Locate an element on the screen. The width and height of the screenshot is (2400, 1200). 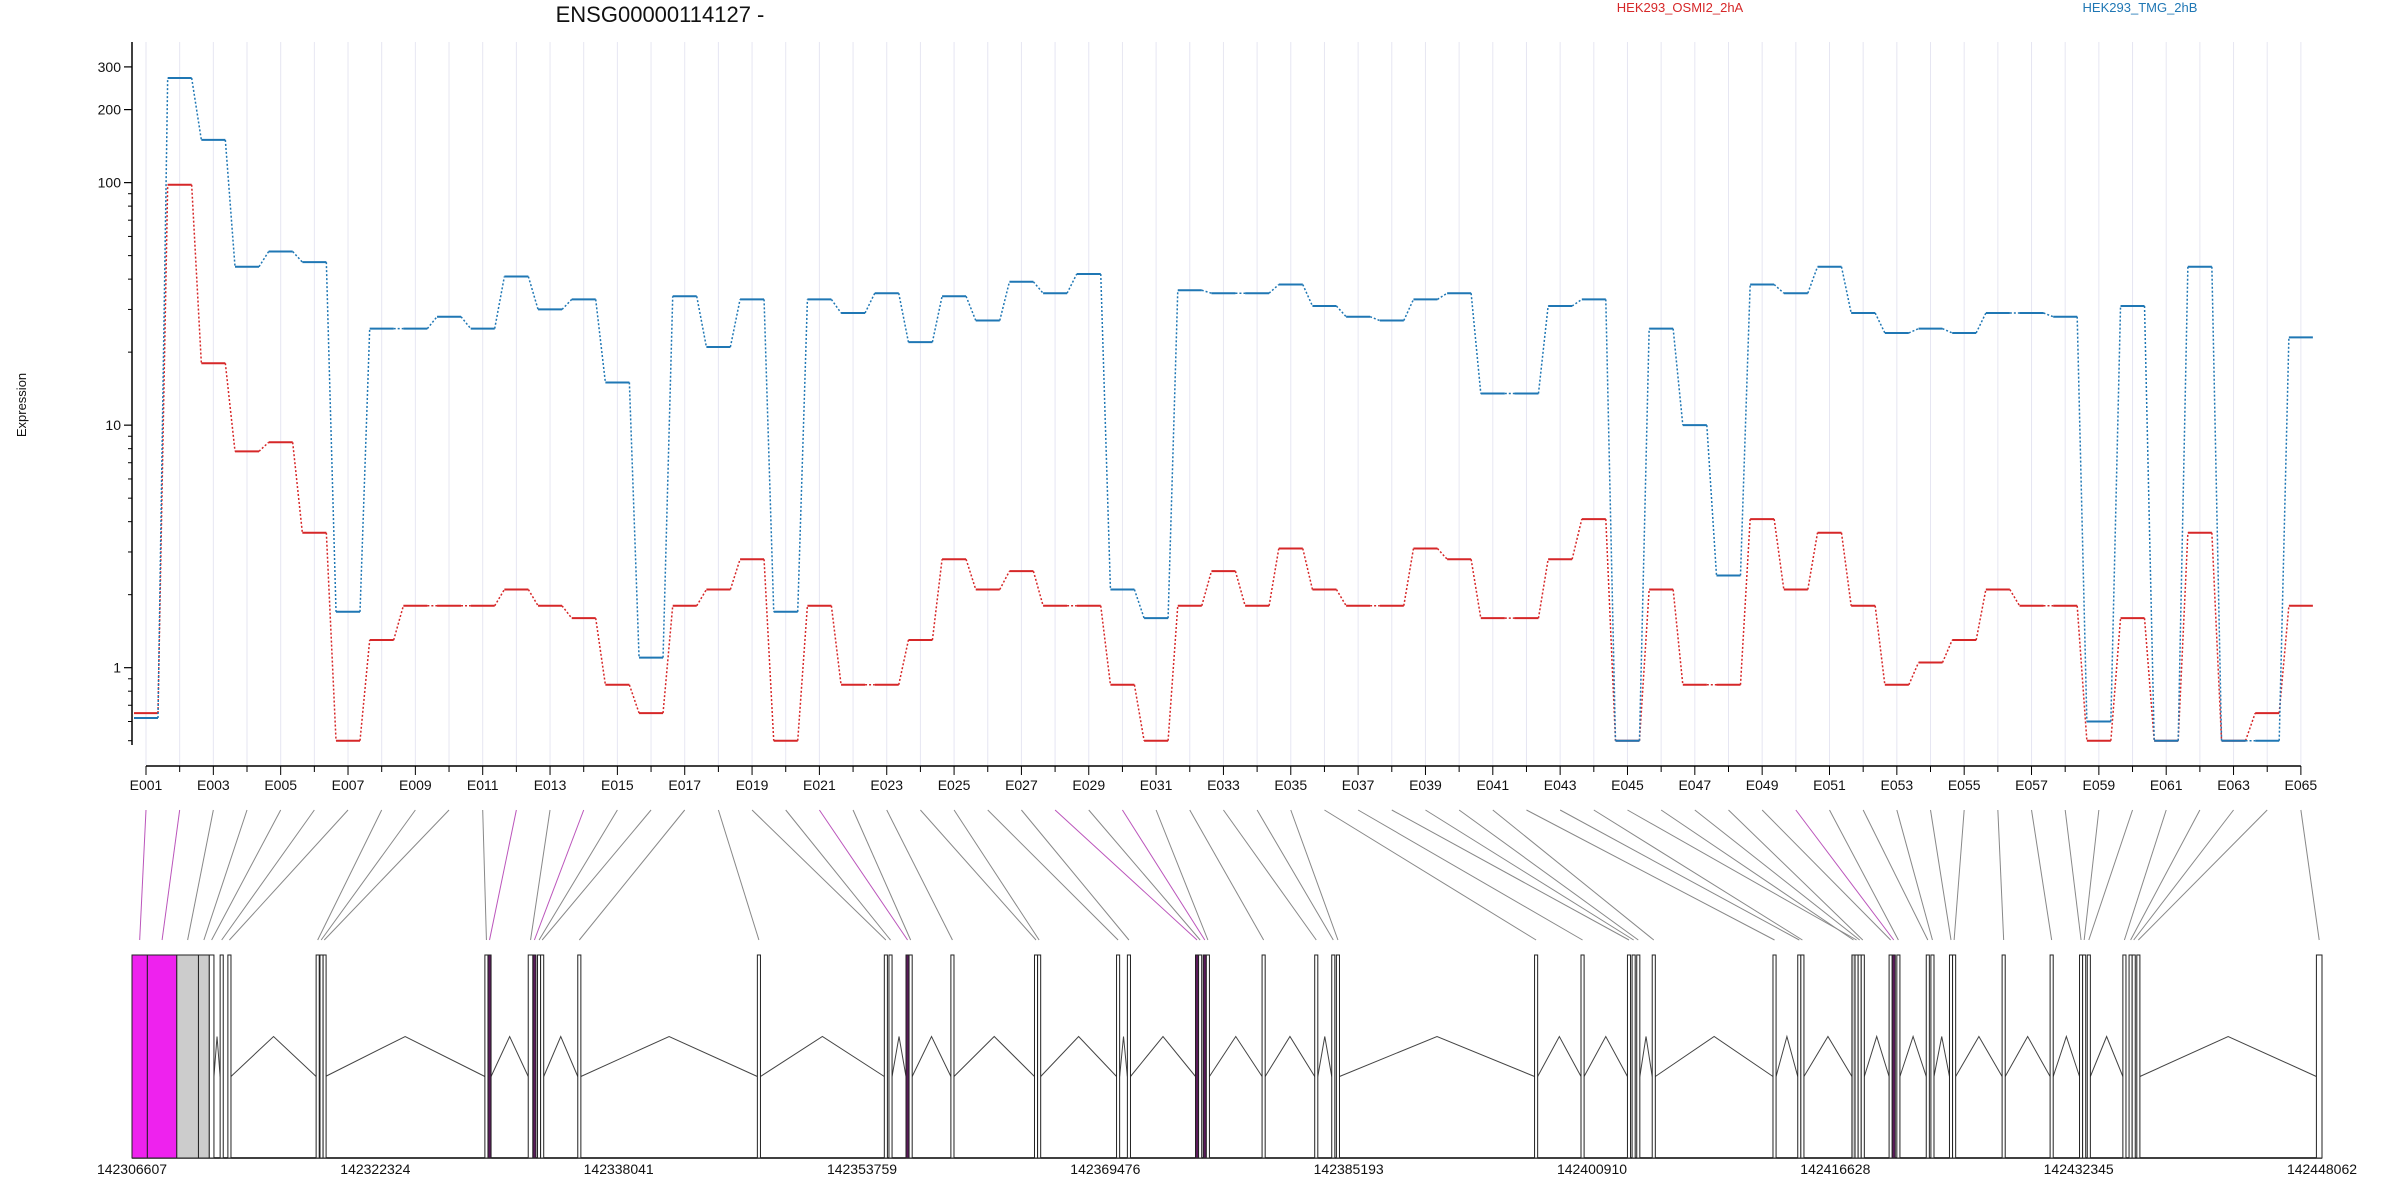
legend-label-tmg: HEK293_TMG_2hB is located at coordinates (2140, 7).